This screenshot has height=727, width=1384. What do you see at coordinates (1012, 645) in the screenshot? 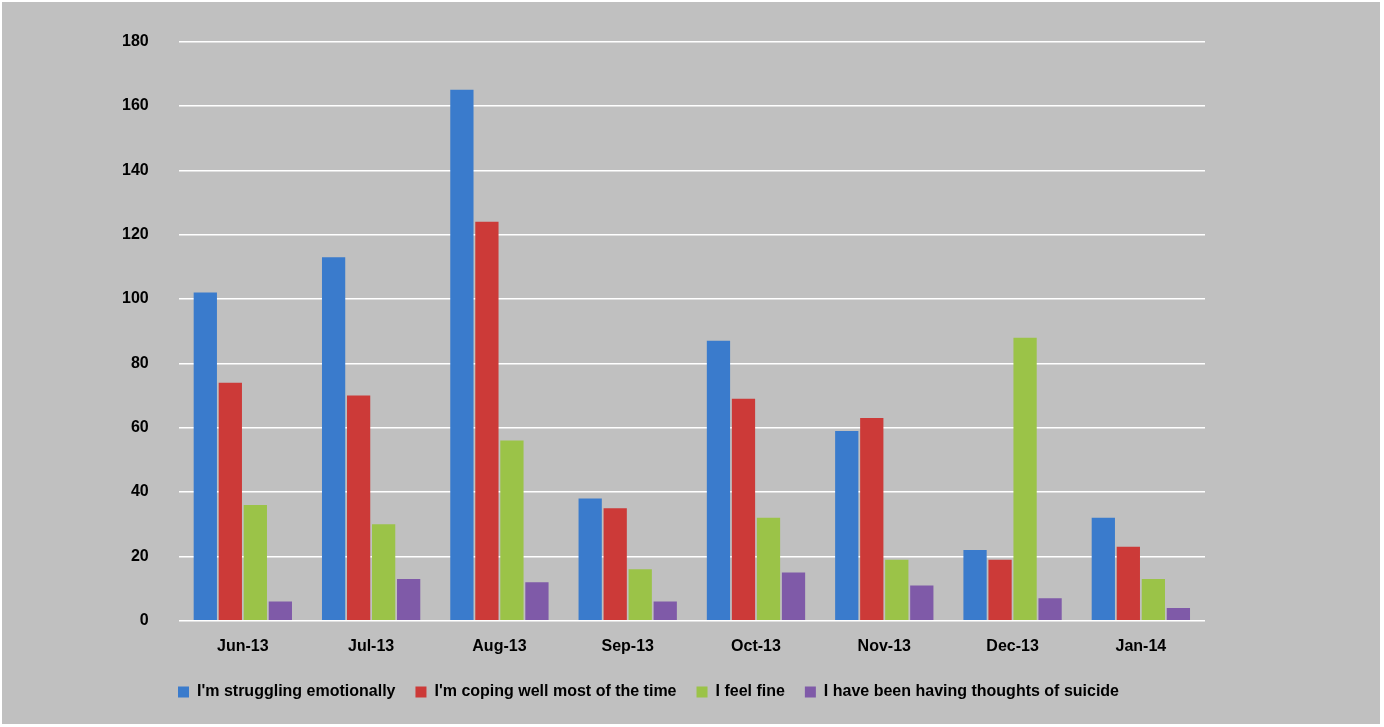
I see `x-tick-label: Dec-13` at bounding box center [1012, 645].